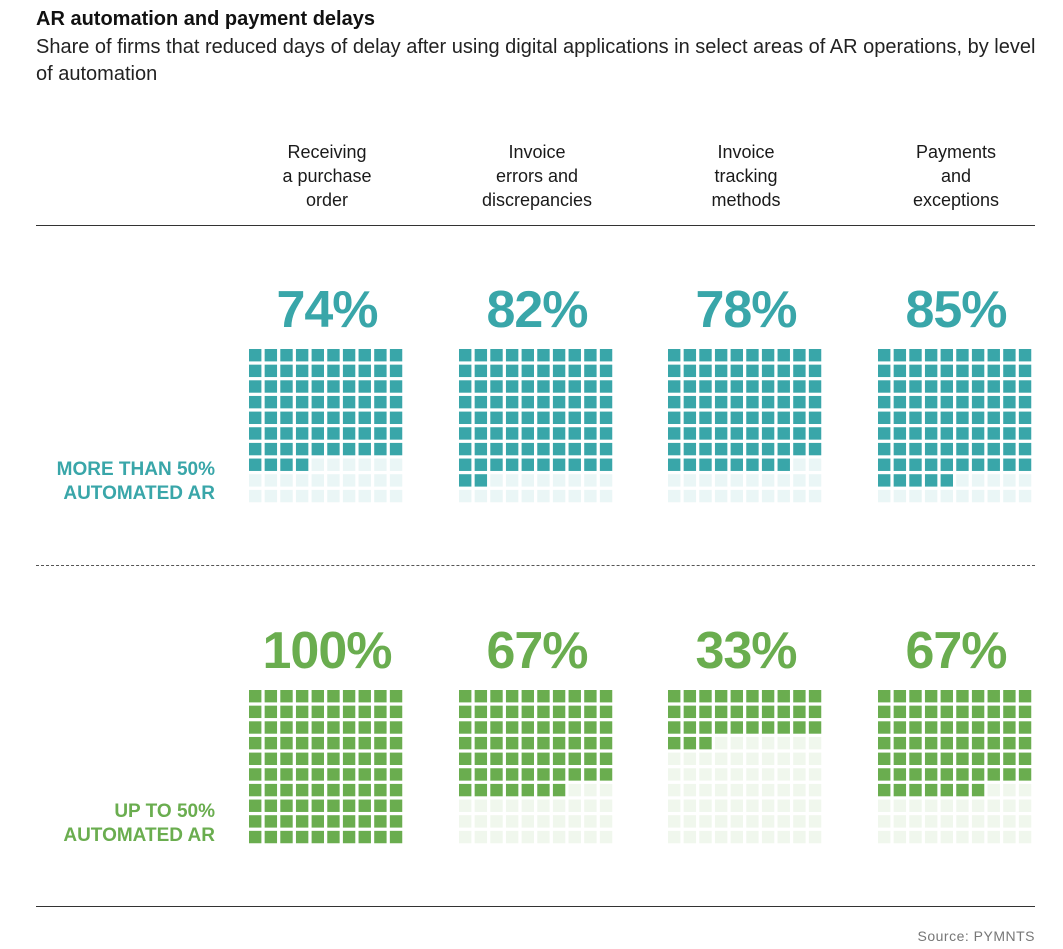 This screenshot has height=949, width=1063. What do you see at coordinates (327, 651) in the screenshot?
I see `data-label-low-receiving-po: 100%` at bounding box center [327, 651].